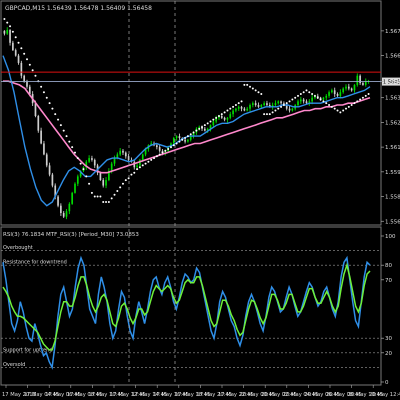 The width and height of the screenshot is (400, 400). I want to click on rsi-axis-label: 70, so click(388, 281).